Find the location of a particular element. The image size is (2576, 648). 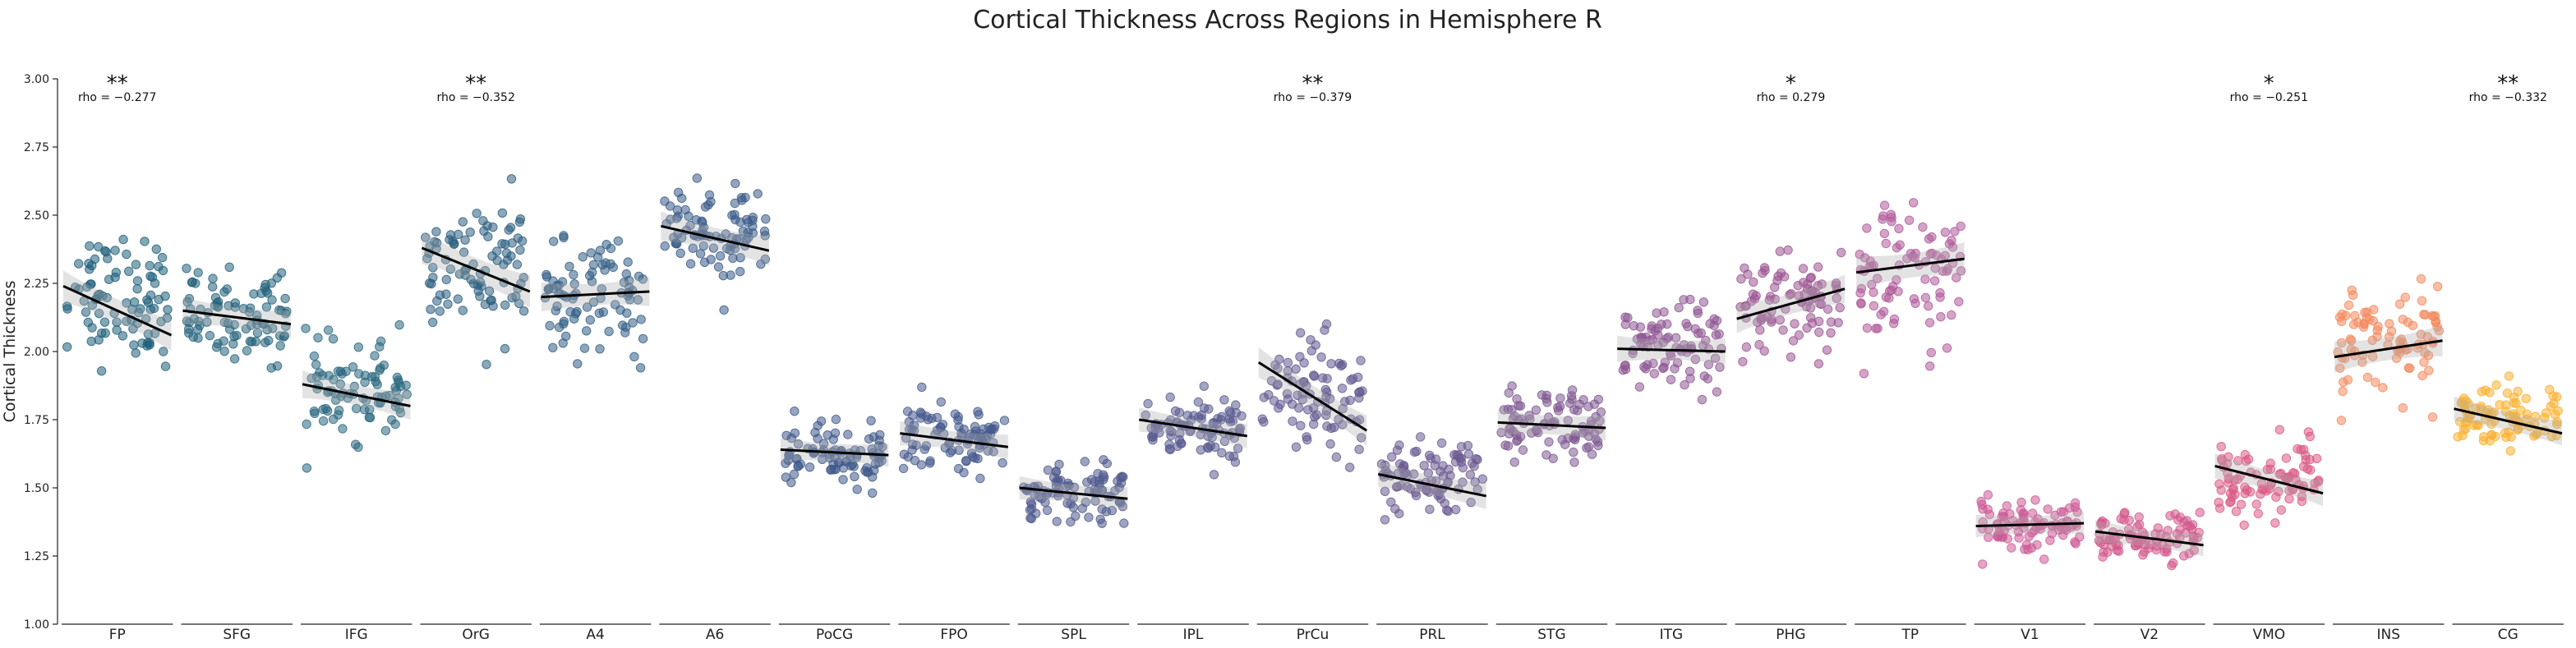

region-panel-ipl: IPL is located at coordinates (1193, 512).